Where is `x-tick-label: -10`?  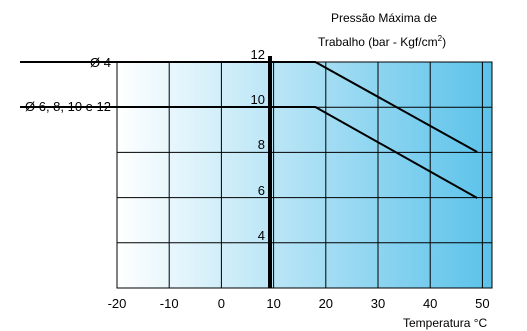
x-tick-label: -10 is located at coordinates (169, 303).